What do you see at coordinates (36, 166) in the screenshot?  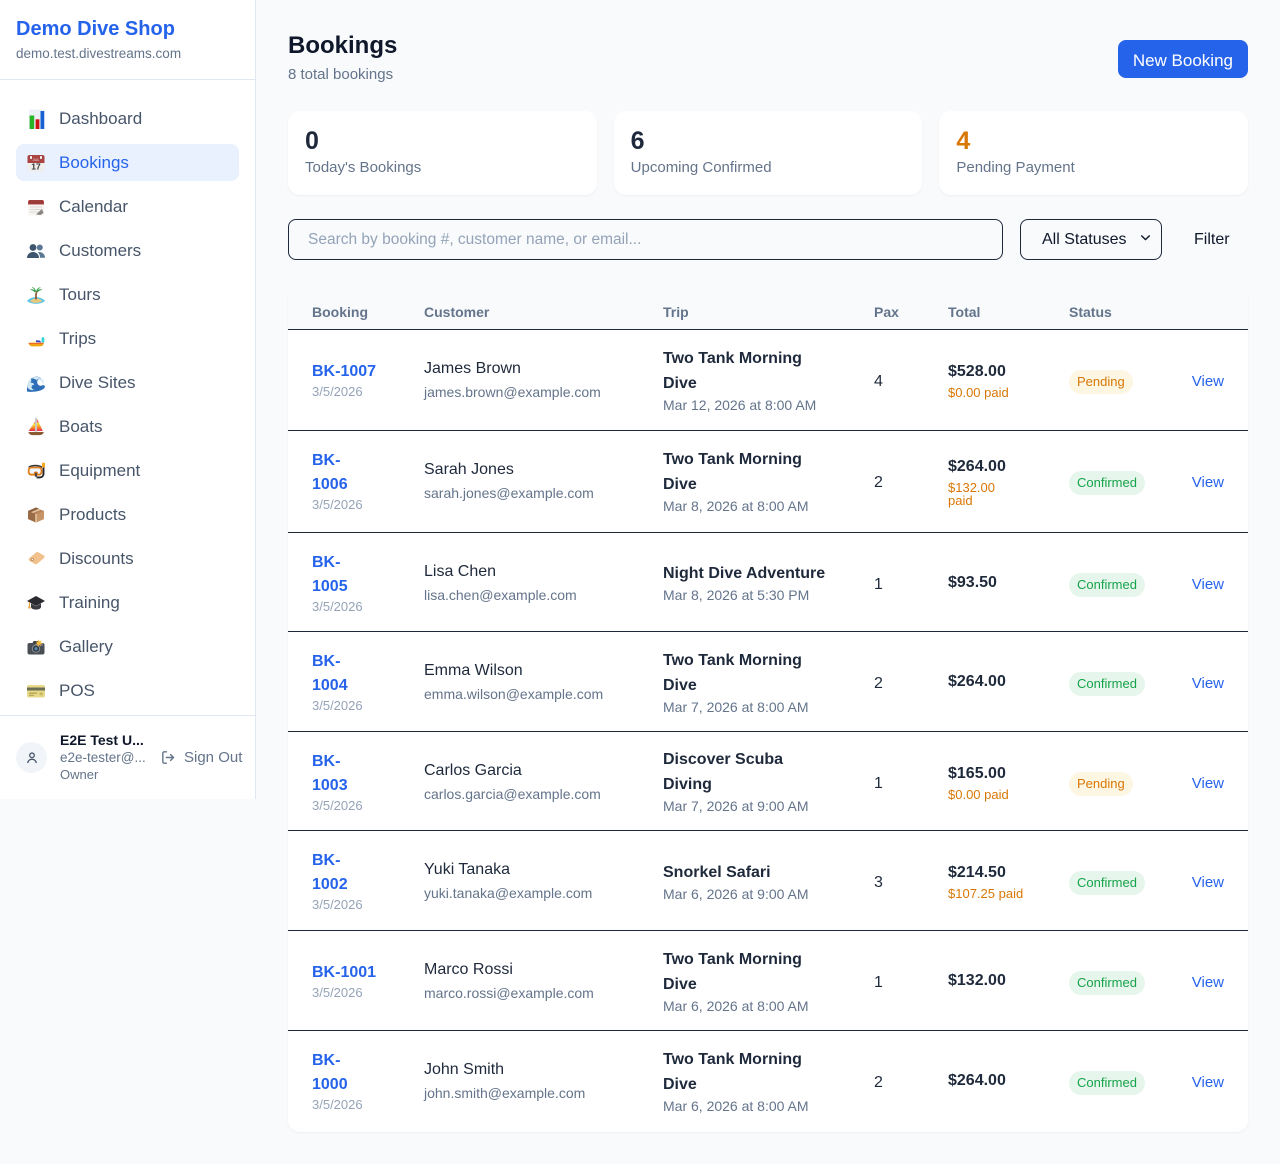 I see `svg-text: 17` at bounding box center [36, 166].